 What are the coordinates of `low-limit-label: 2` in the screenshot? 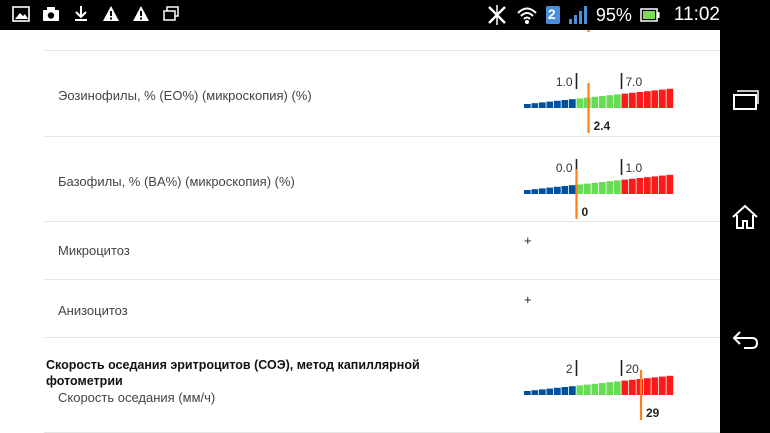 It's located at (569, 369).